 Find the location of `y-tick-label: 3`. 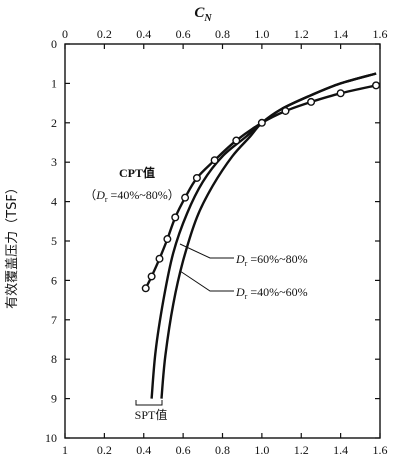

y-tick-label: 3 is located at coordinates (54, 162).